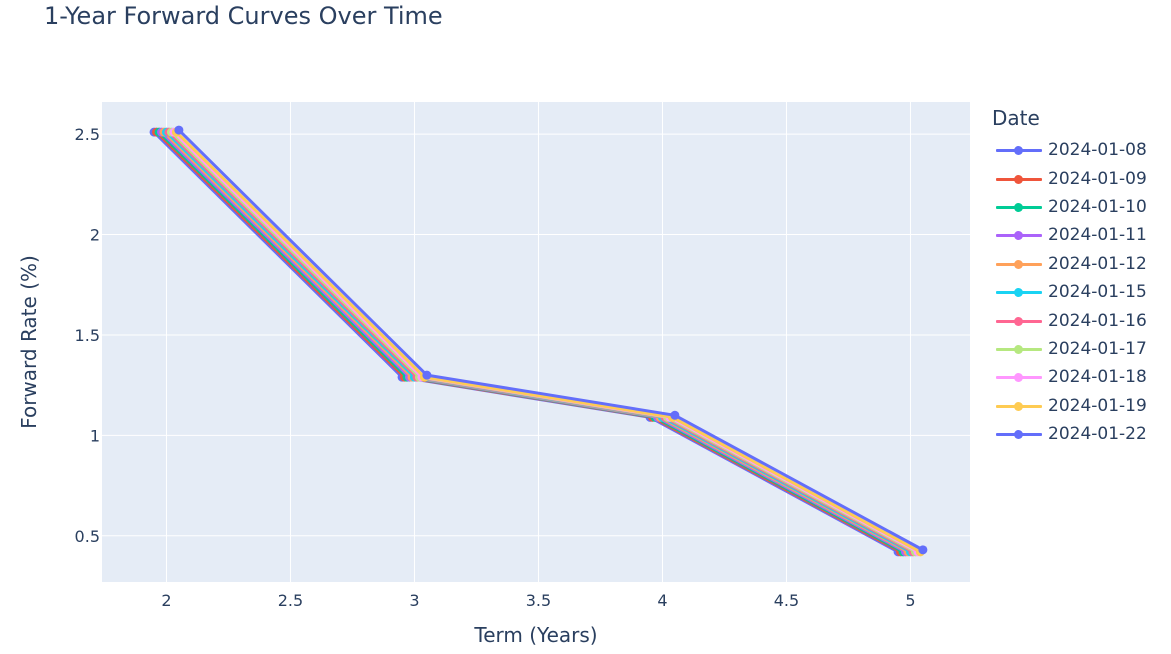 Image resolution: width=1171 pixels, height=654 pixels. I want to click on x-axis-ticks: 2 2.5 3 3.5 4 4.5 5, so click(538, 600).